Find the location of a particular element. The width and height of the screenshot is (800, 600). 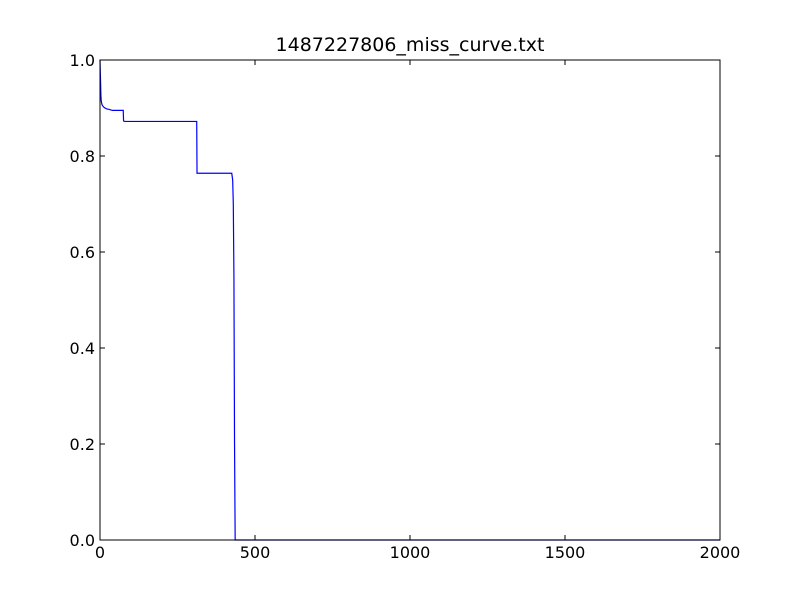

x-tick-label: 500 is located at coordinates (255, 552).